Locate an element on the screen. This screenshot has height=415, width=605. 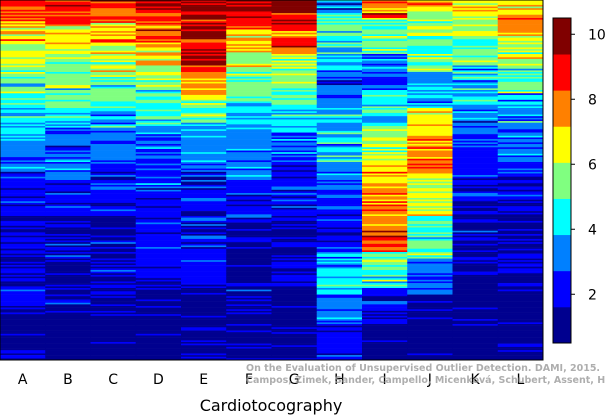
heatmap-column-G is located at coordinates (294, 180).